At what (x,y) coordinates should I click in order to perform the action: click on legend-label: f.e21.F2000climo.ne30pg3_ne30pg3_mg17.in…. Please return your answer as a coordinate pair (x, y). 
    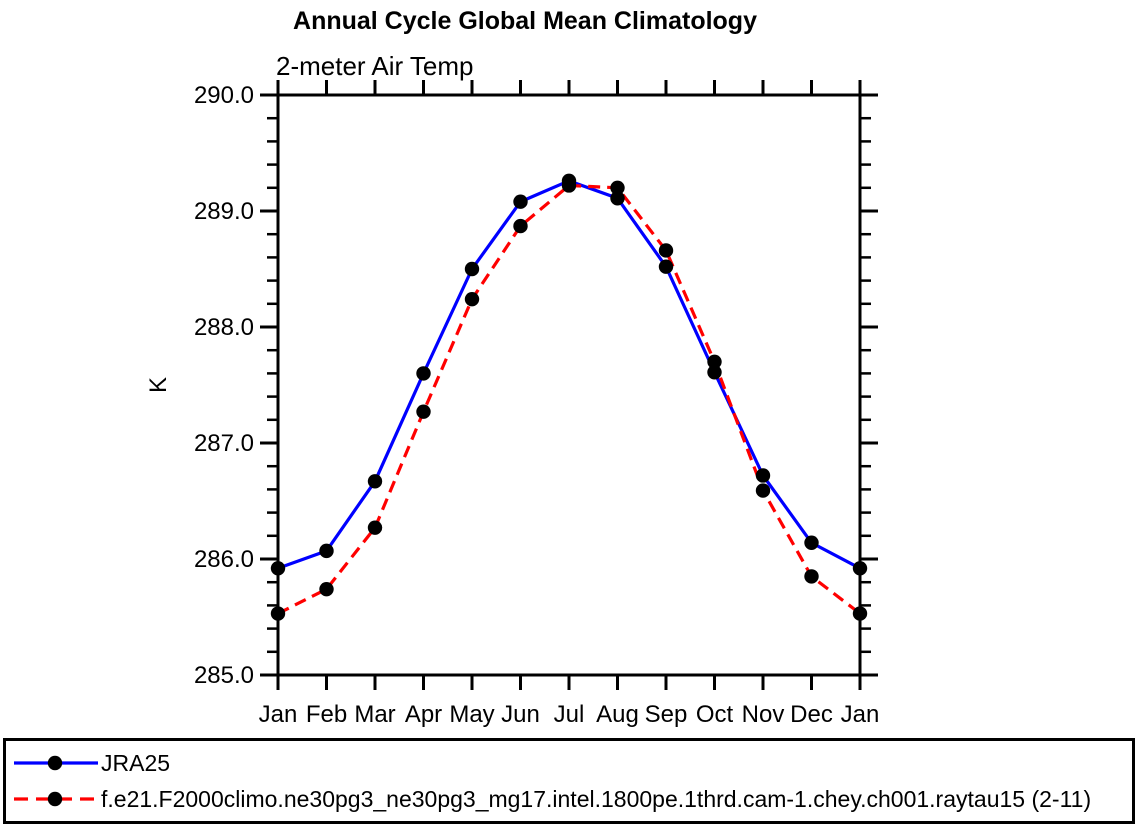
    Looking at the image, I should click on (596, 799).